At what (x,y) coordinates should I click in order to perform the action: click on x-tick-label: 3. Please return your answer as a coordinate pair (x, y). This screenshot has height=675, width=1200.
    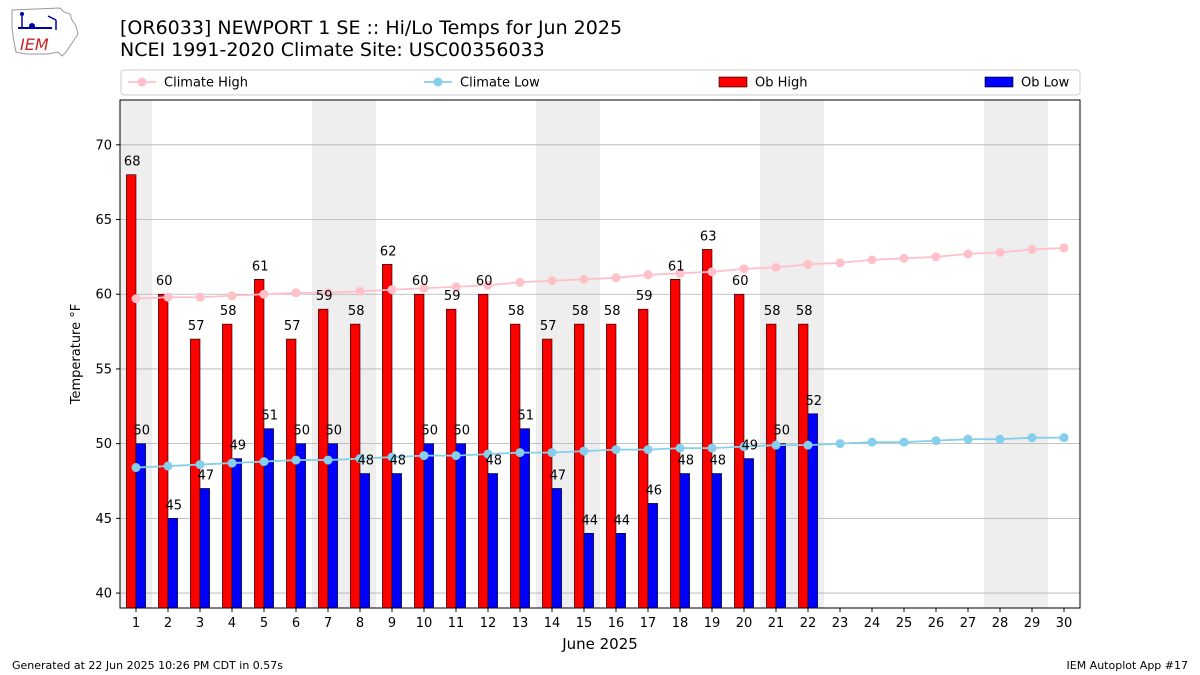
    Looking at the image, I should click on (200, 623).